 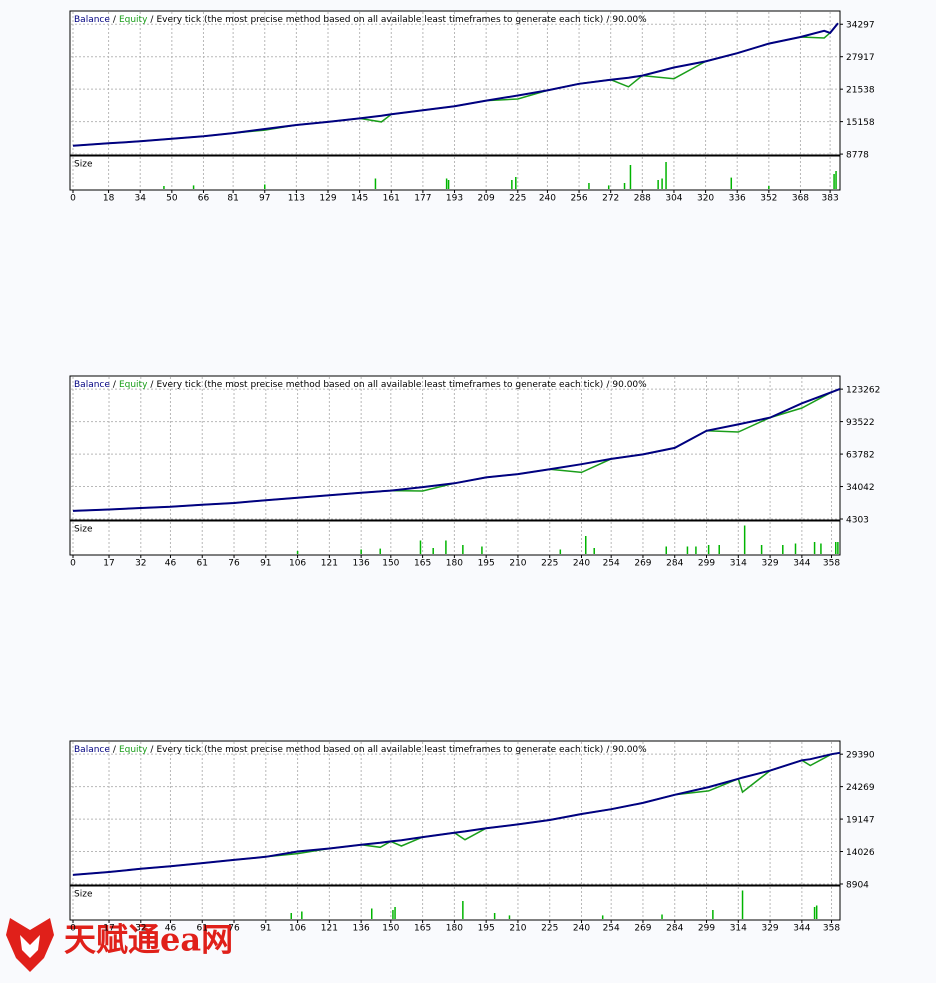 What do you see at coordinates (204, 199) in the screenshot?
I see `x-tick-label: 66` at bounding box center [204, 199].